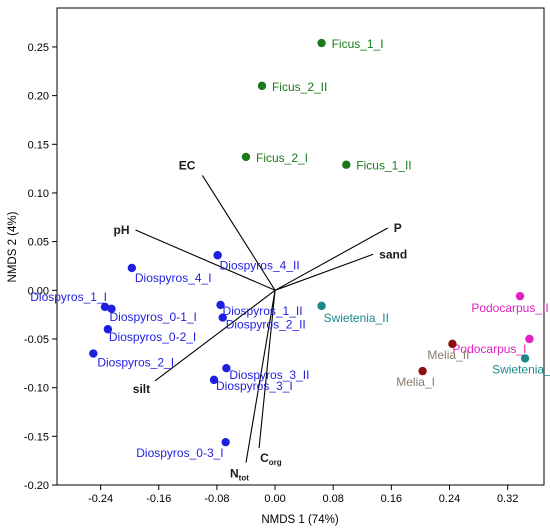 Image resolution: width=550 pixels, height=532 pixels. Describe the element at coordinates (254, 386) in the screenshot. I see `point-label: Diospyros_3_I` at that location.